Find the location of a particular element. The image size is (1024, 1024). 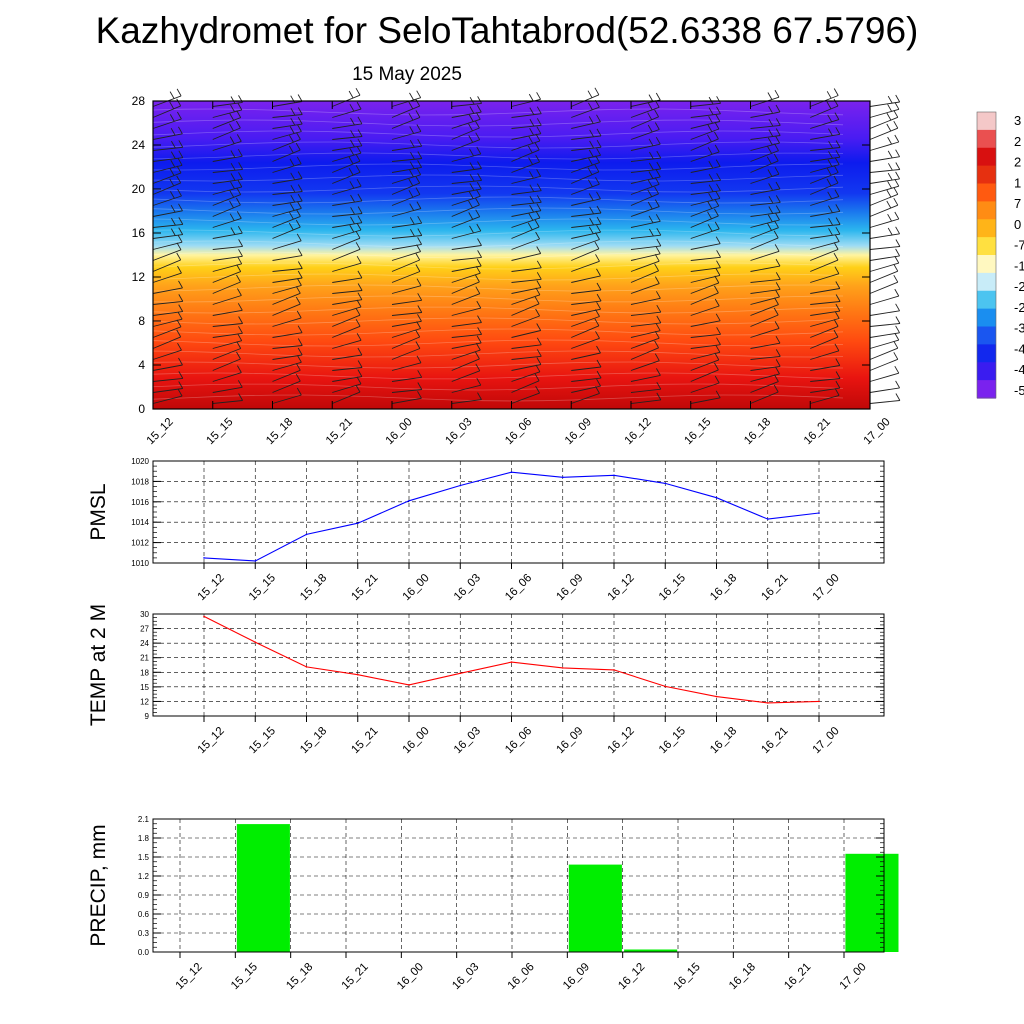

colorbar-label: -2 is located at coordinates (1019, 286).